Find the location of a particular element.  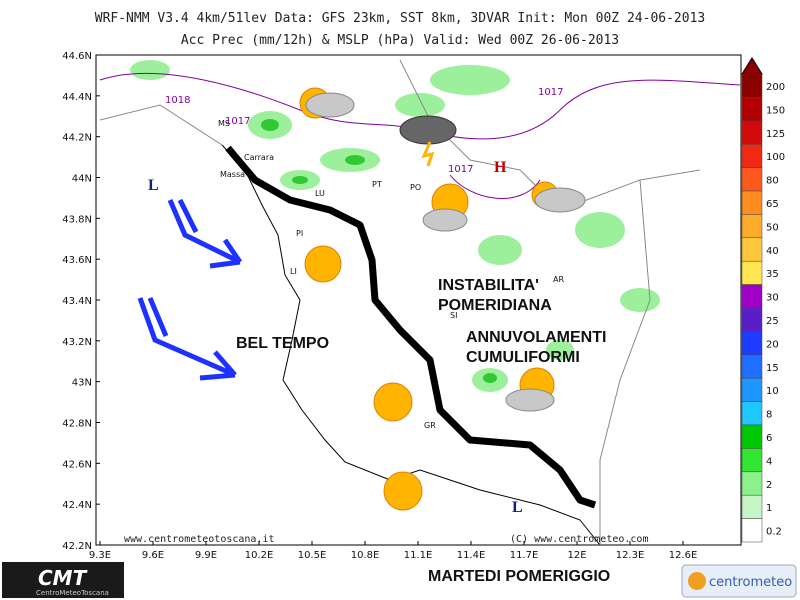

colorbar-label: 50 is located at coordinates (772, 227).